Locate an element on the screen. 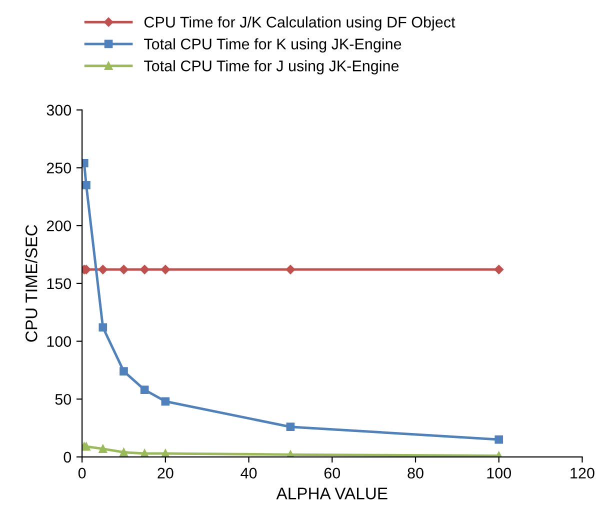 This screenshot has height=521, width=599. y-axis-title: CPU TIME/SEC is located at coordinates (31, 283).